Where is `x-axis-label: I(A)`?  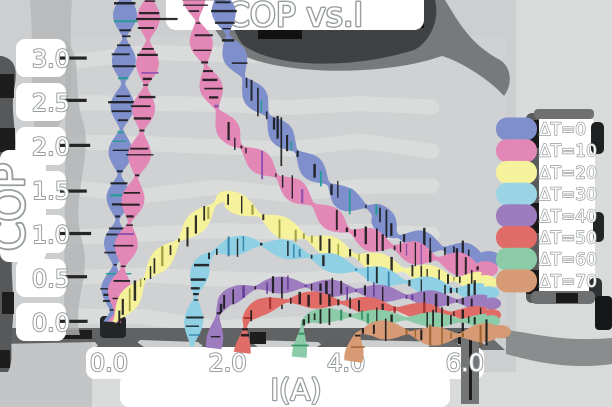
x-axis-label: I(A) is located at coordinates (295, 390).